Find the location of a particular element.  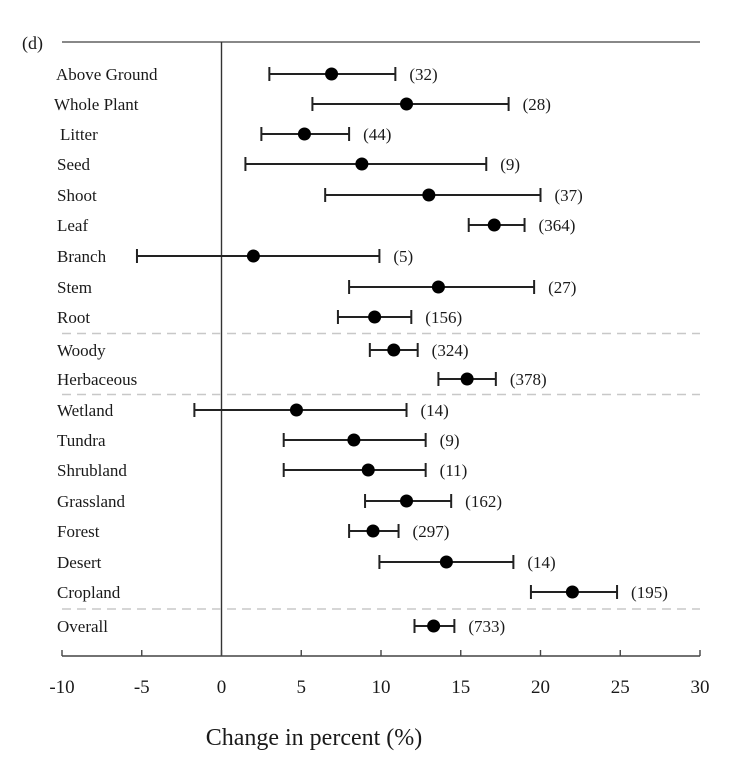

sample-size-label: (11) is located at coordinates (454, 470).